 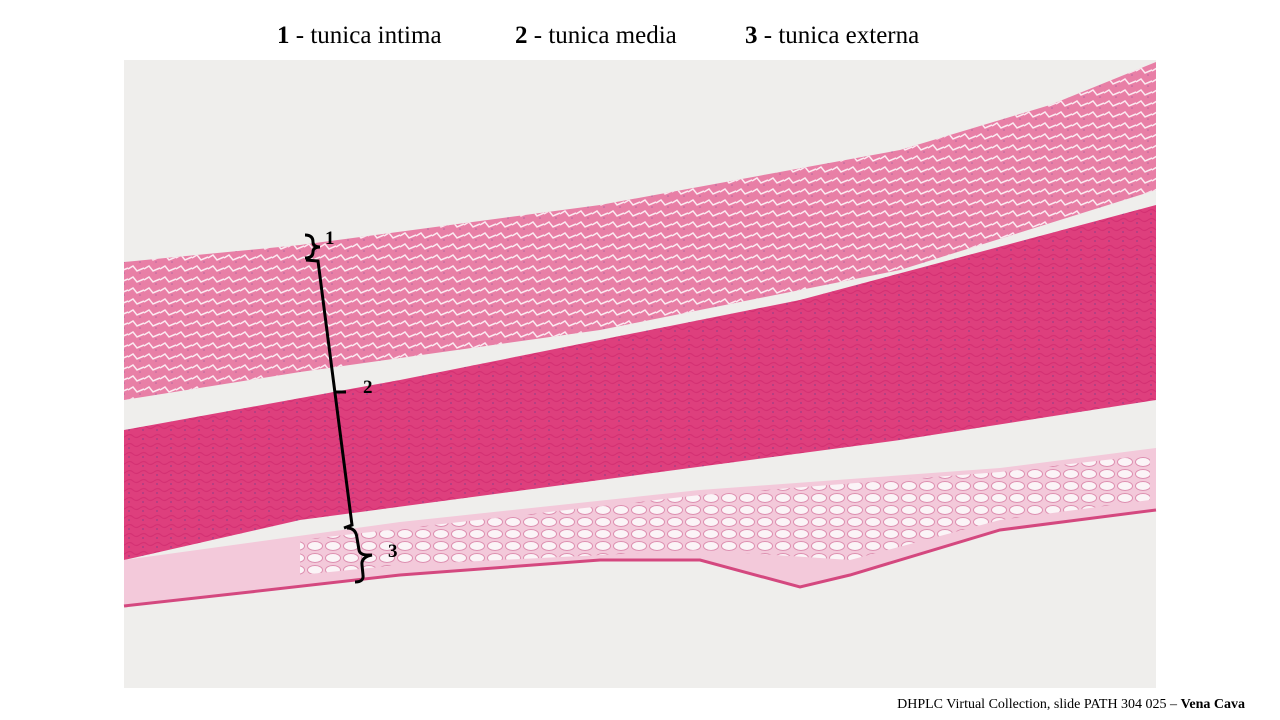 I want to click on annotation-label: 3, so click(x=393, y=551).